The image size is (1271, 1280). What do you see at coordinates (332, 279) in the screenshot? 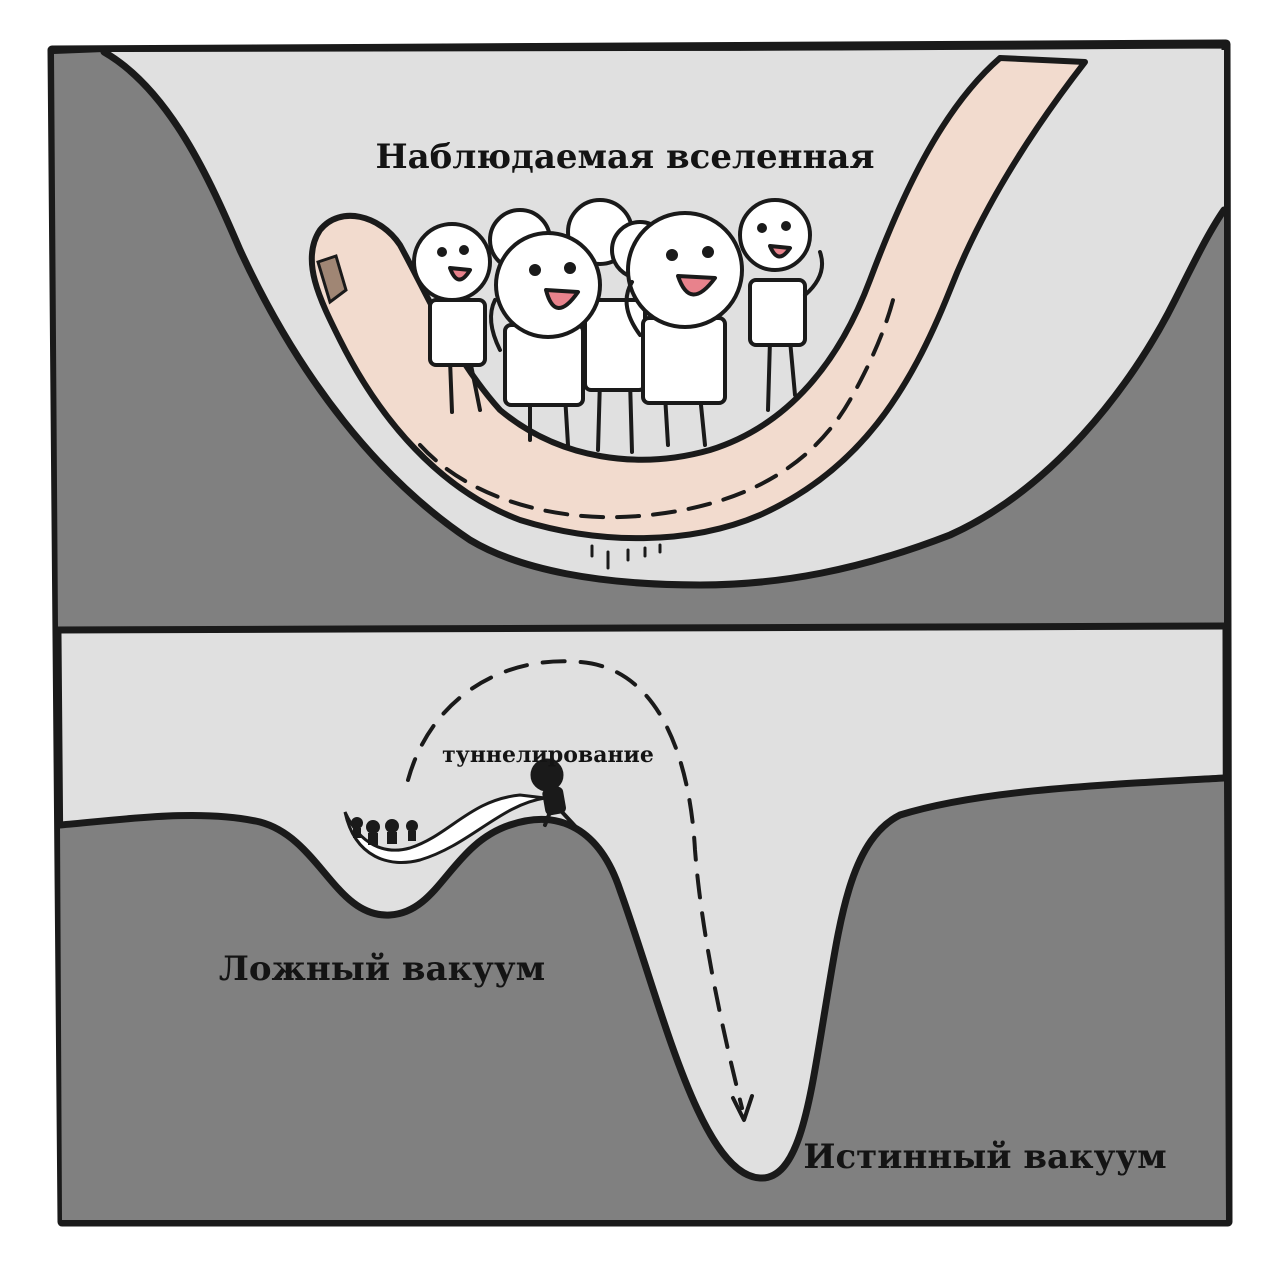
I see `worm-fingernail` at bounding box center [332, 279].